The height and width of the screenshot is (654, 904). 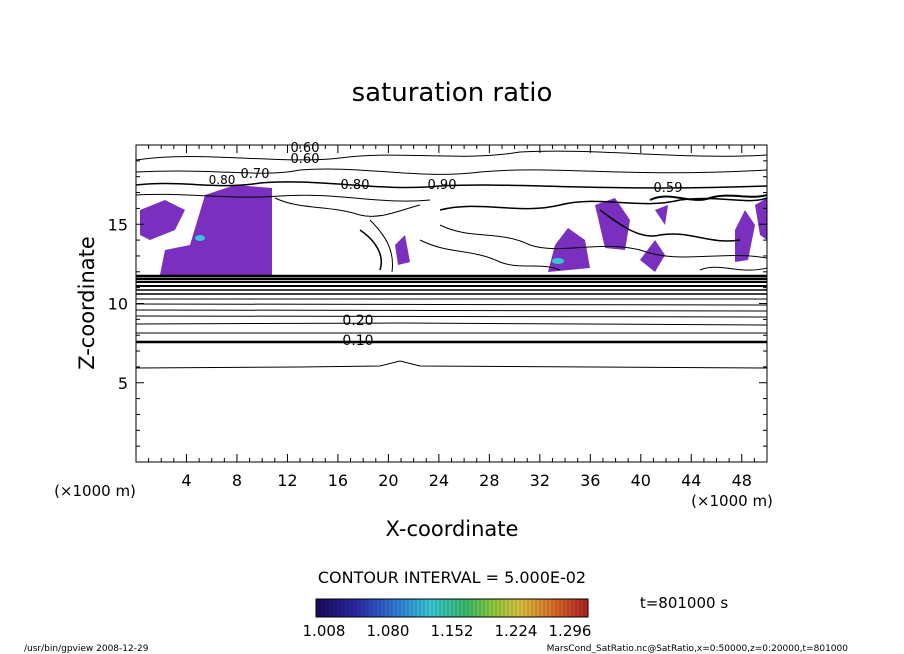 I want to click on contour-label: 0.60, so click(x=305, y=159).